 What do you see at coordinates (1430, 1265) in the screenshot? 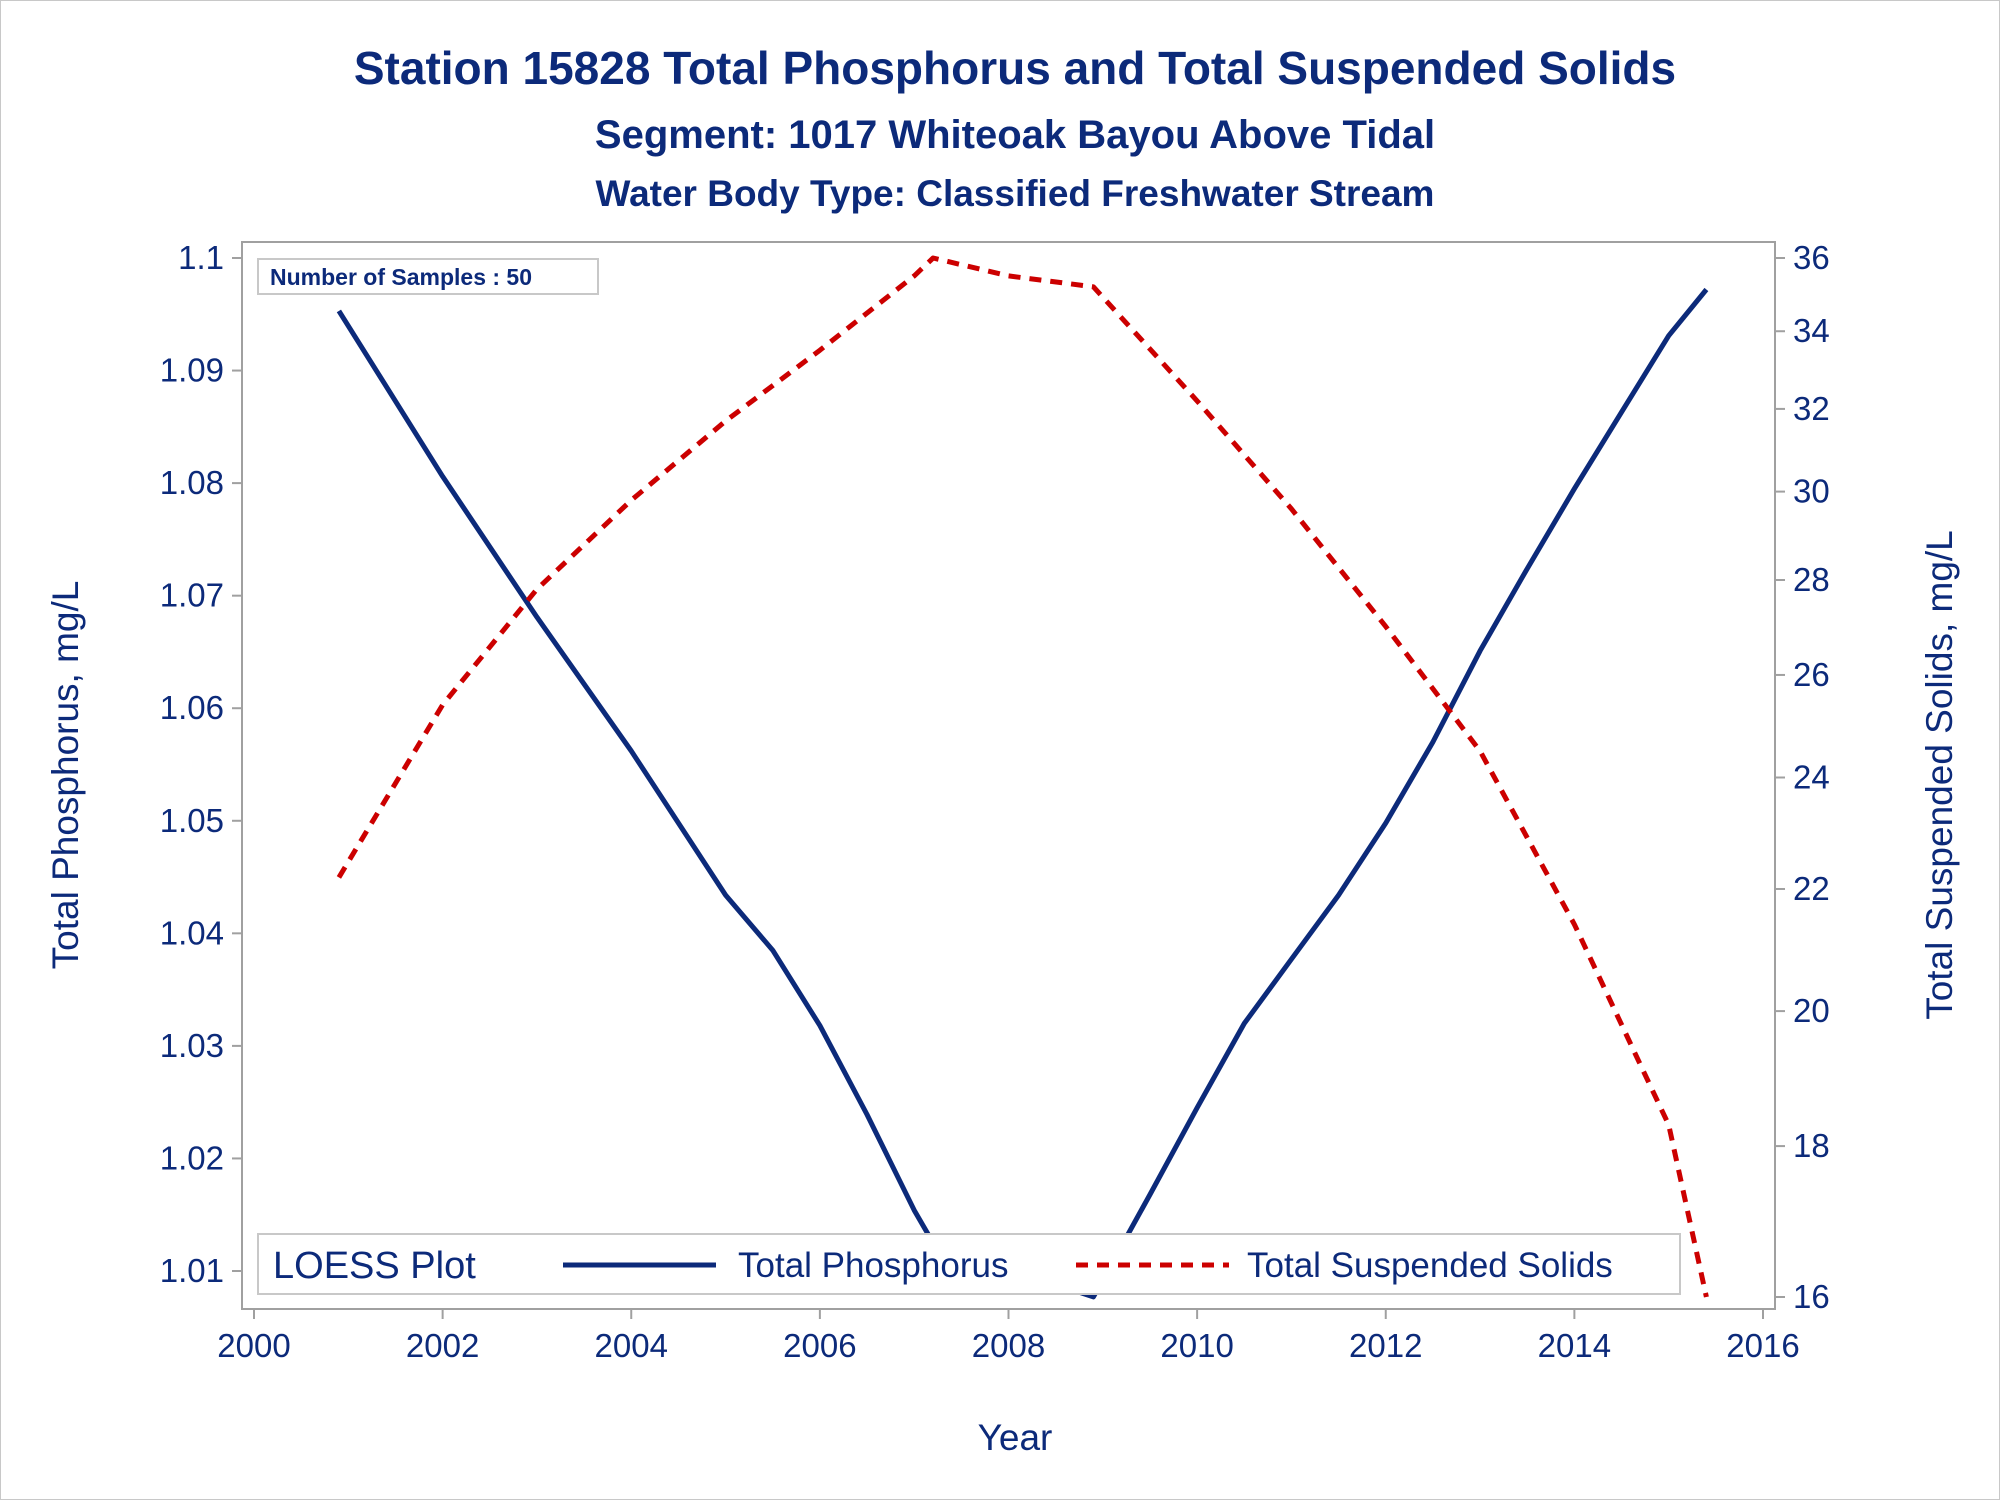
I see `legend-label-solids: Total Suspended Solids` at bounding box center [1430, 1265].